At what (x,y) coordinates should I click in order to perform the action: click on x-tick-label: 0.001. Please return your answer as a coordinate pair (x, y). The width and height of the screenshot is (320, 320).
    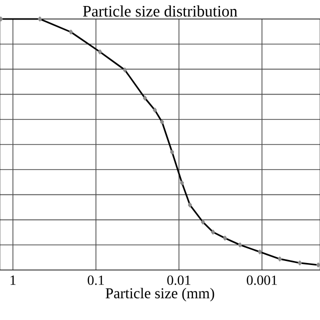
    Looking at the image, I should click on (261, 280).